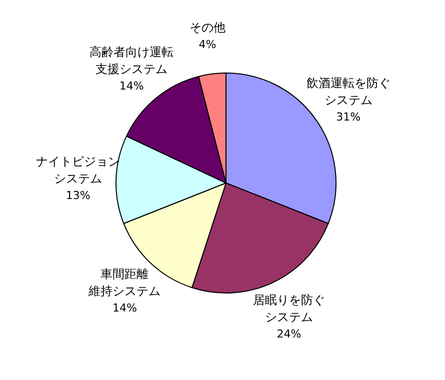  Describe the element at coordinates (289, 333) in the screenshot. I see `data-label: 24%` at that location.